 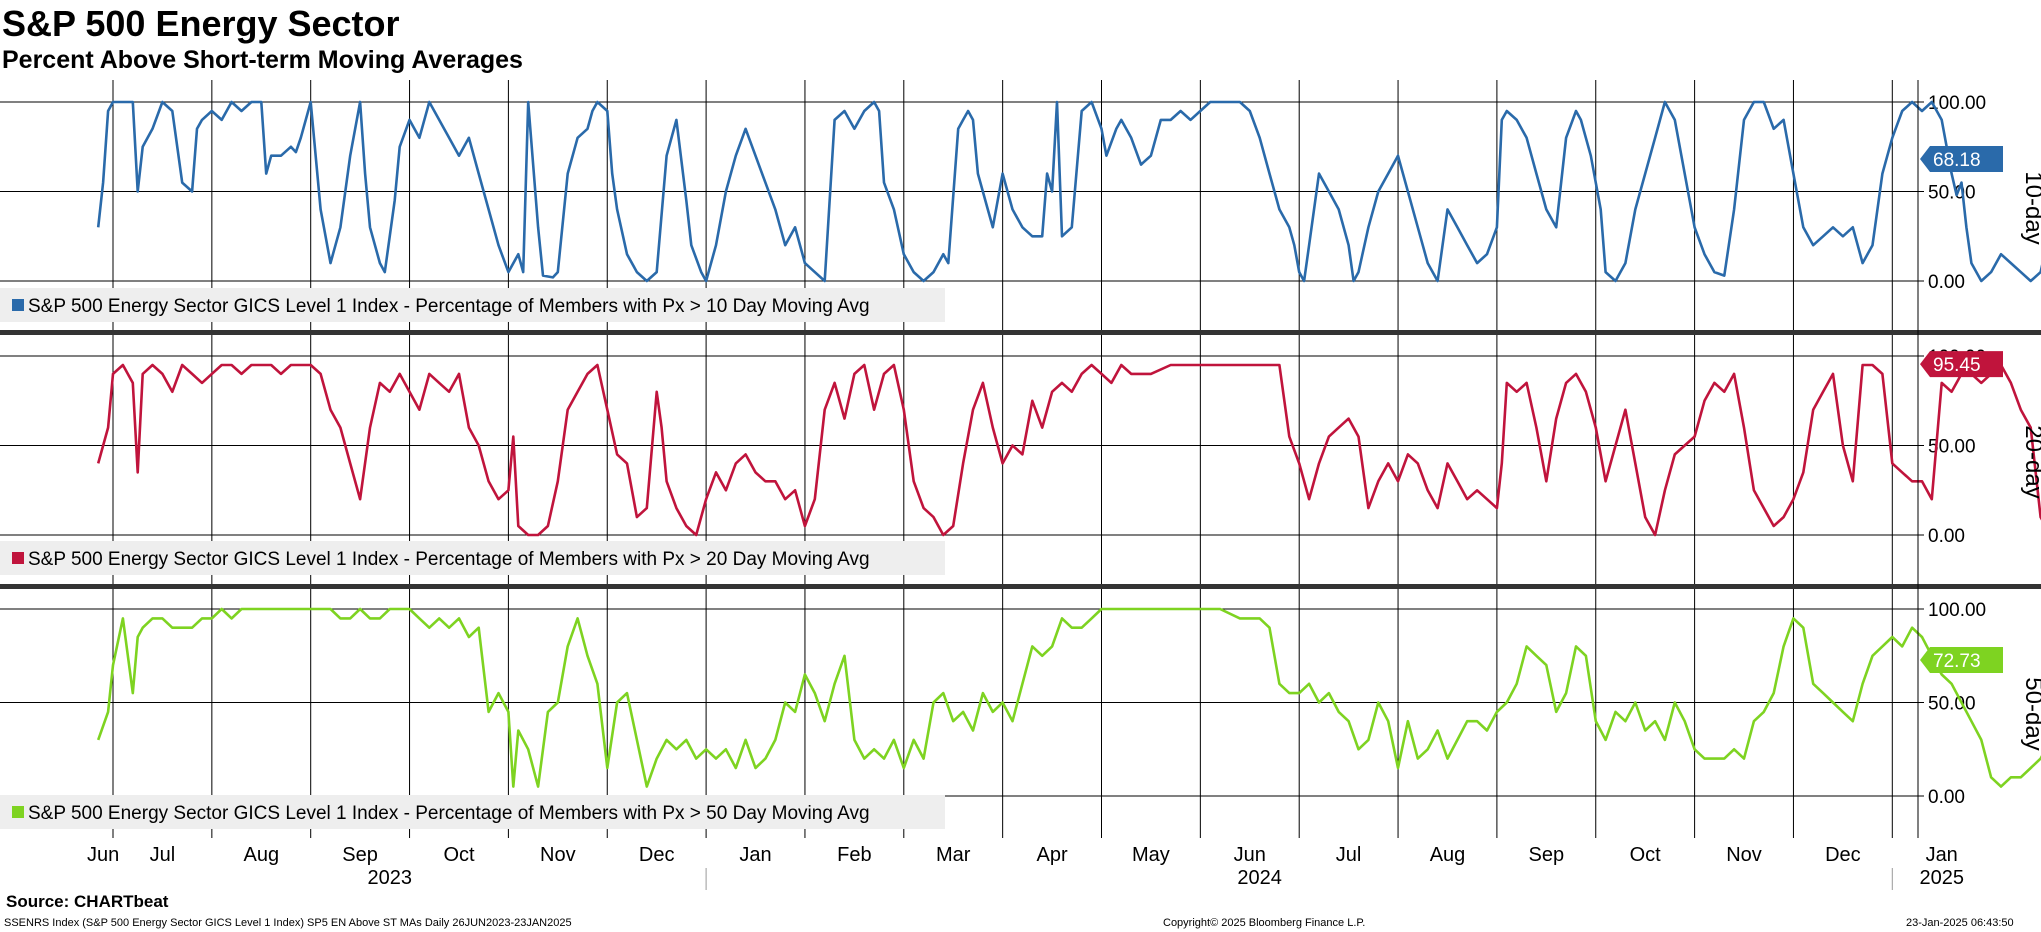 I want to click on x-year-label: 2025, so click(x=1941, y=878).